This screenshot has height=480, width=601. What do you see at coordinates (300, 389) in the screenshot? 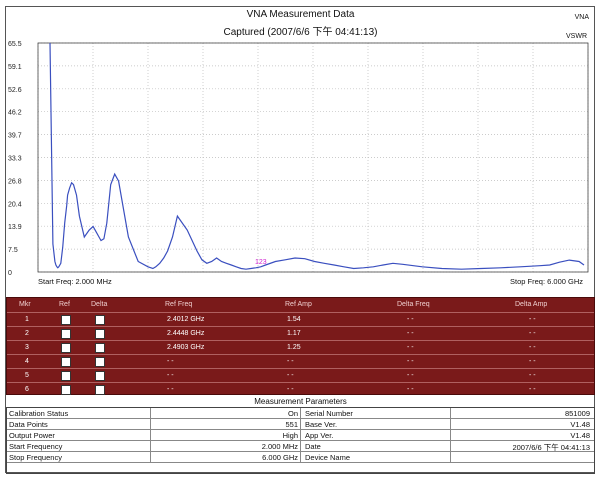
I see `marker-row: 6 - - - - - - - -` at bounding box center [300, 389].